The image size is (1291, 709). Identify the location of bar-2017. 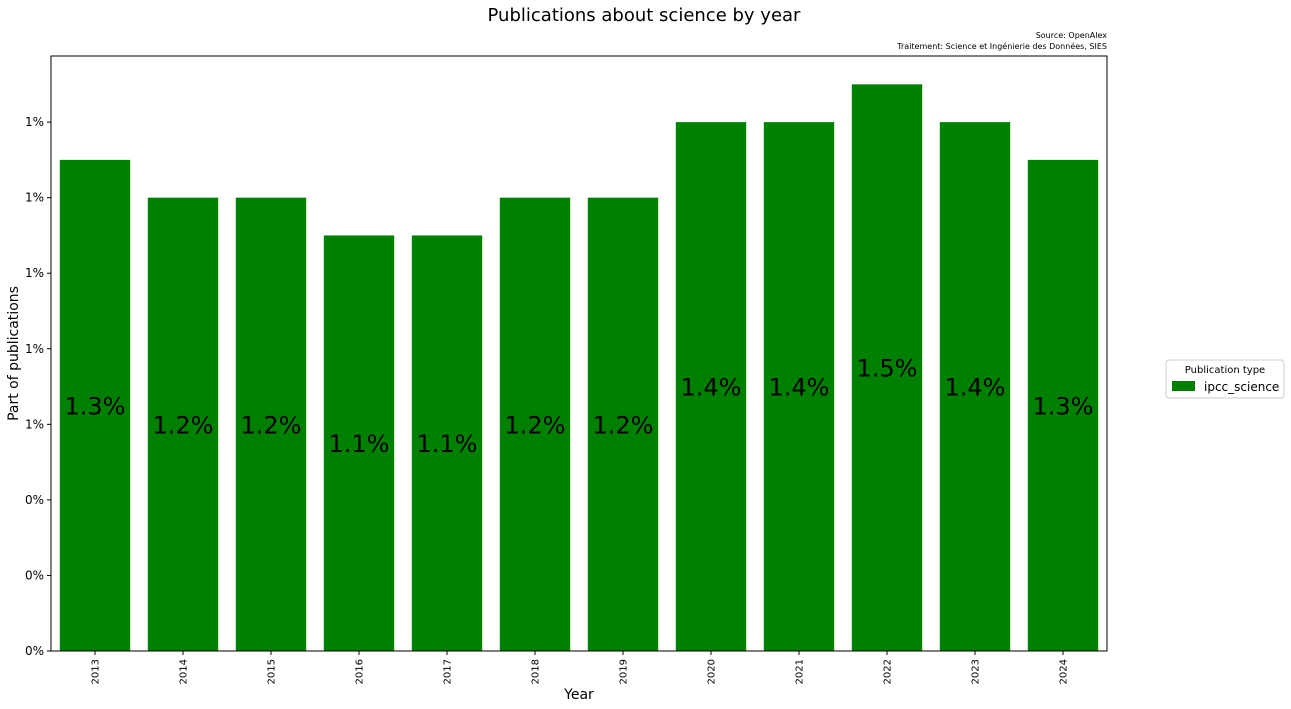
(447, 443).